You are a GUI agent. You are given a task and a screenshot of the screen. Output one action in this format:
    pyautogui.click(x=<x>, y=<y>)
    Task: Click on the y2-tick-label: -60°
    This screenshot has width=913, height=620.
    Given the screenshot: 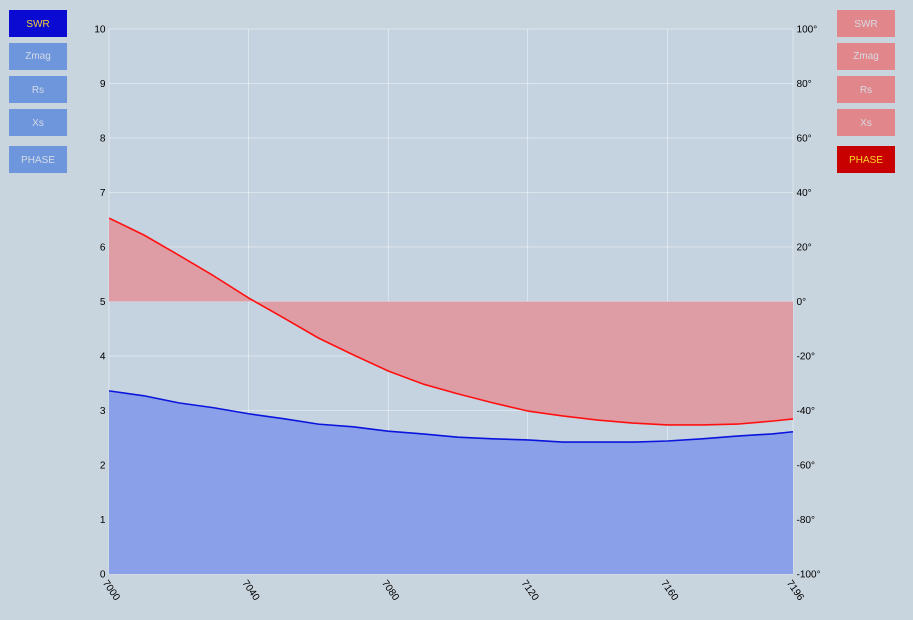 What is the action you would take?
    pyautogui.click(x=805, y=465)
    